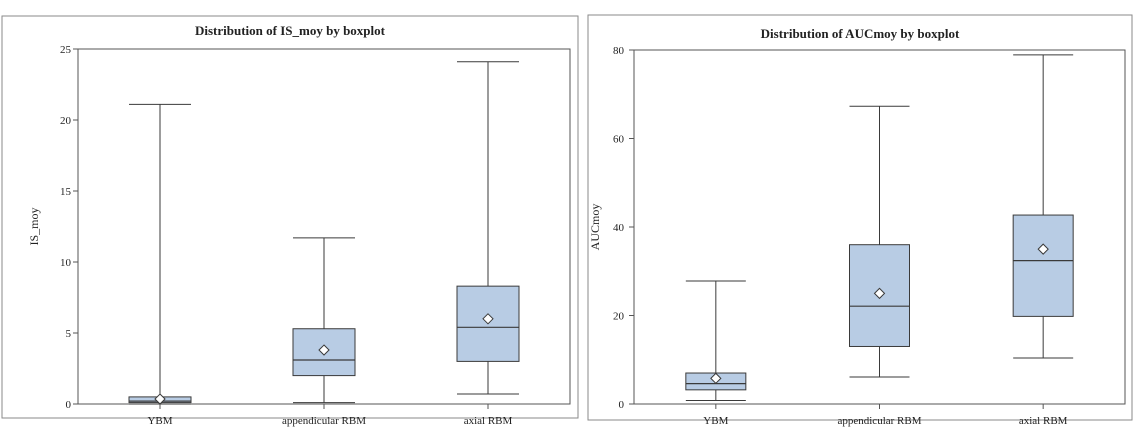  What do you see at coordinates (69, 334) in the screenshot?
I see `y-tick-label: 5` at bounding box center [69, 334].